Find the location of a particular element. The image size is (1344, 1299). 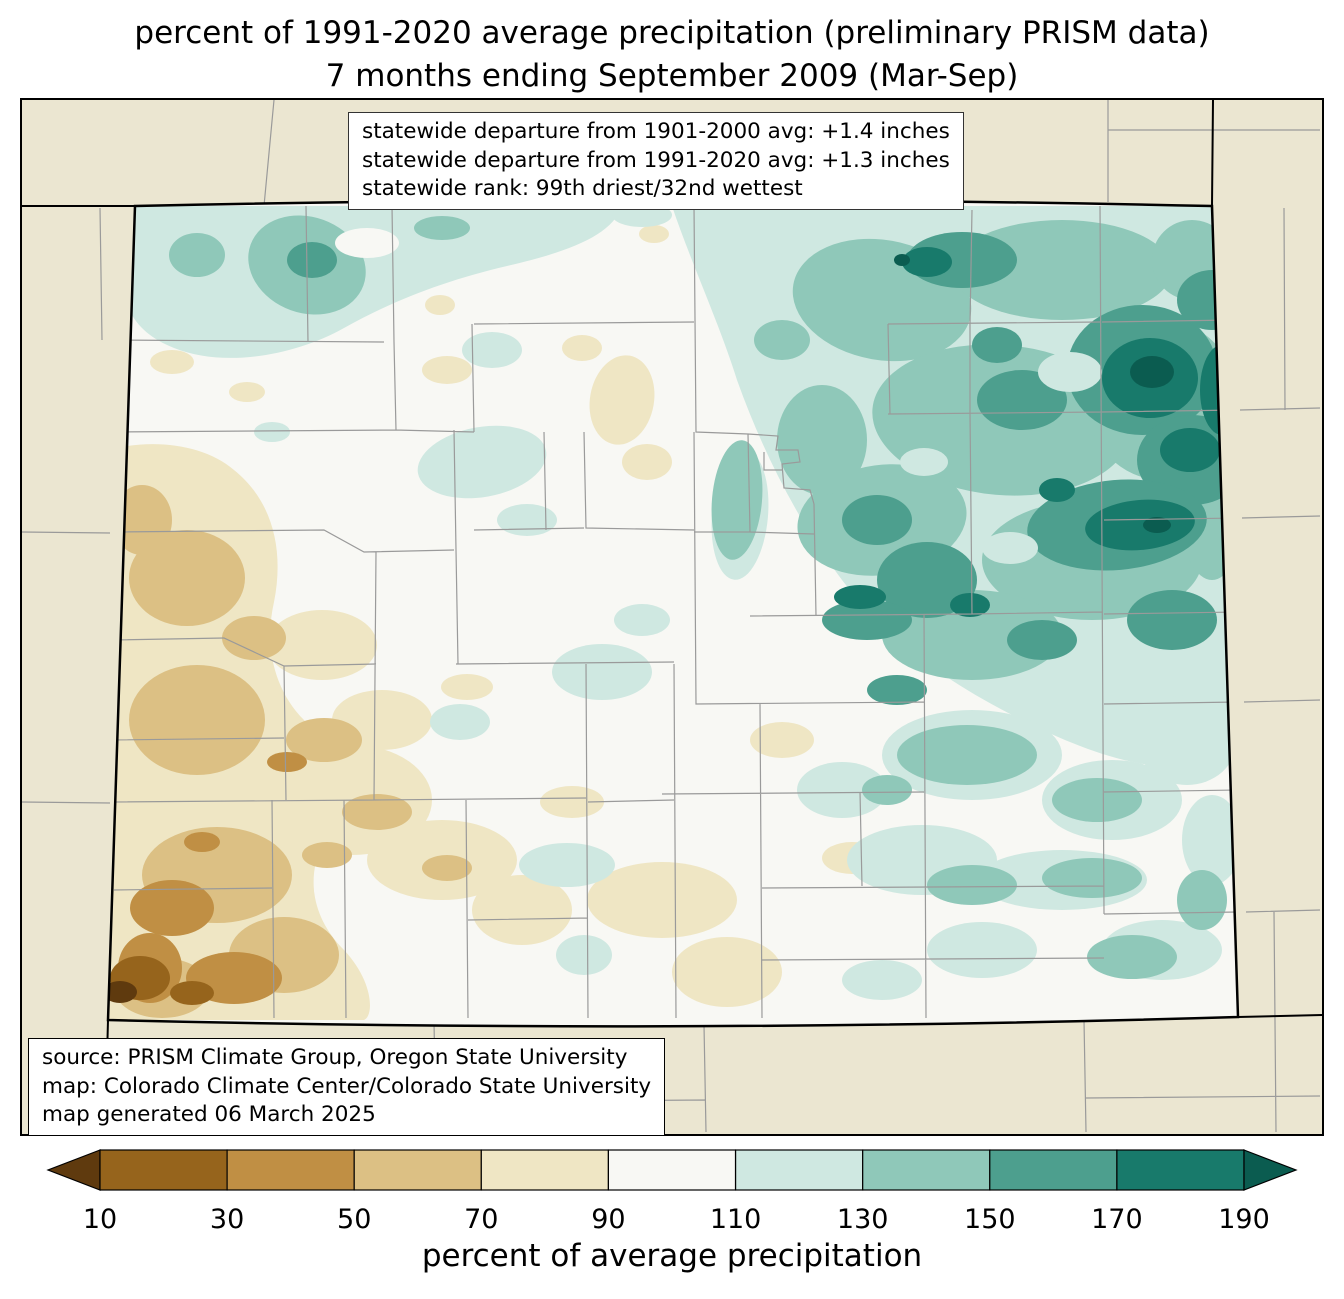

legend-tick-label: 90 is located at coordinates (608, 1219).